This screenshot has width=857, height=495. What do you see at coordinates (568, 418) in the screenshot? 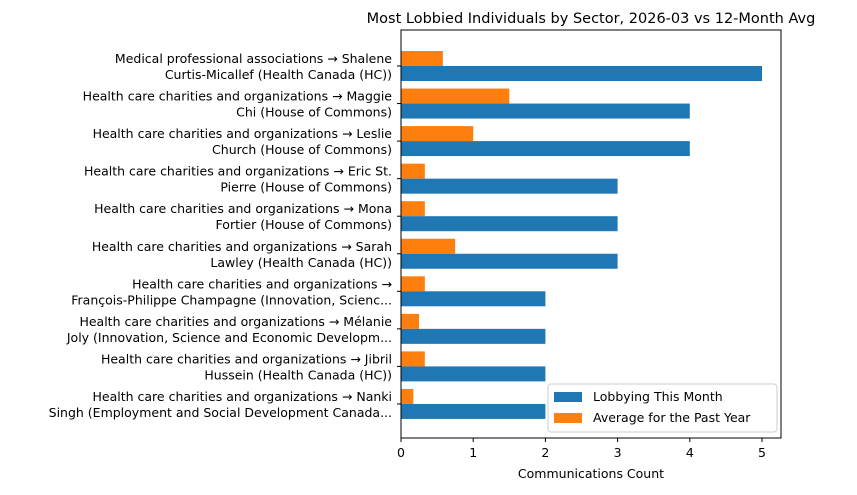
I see `legend-swatch-average` at bounding box center [568, 418].